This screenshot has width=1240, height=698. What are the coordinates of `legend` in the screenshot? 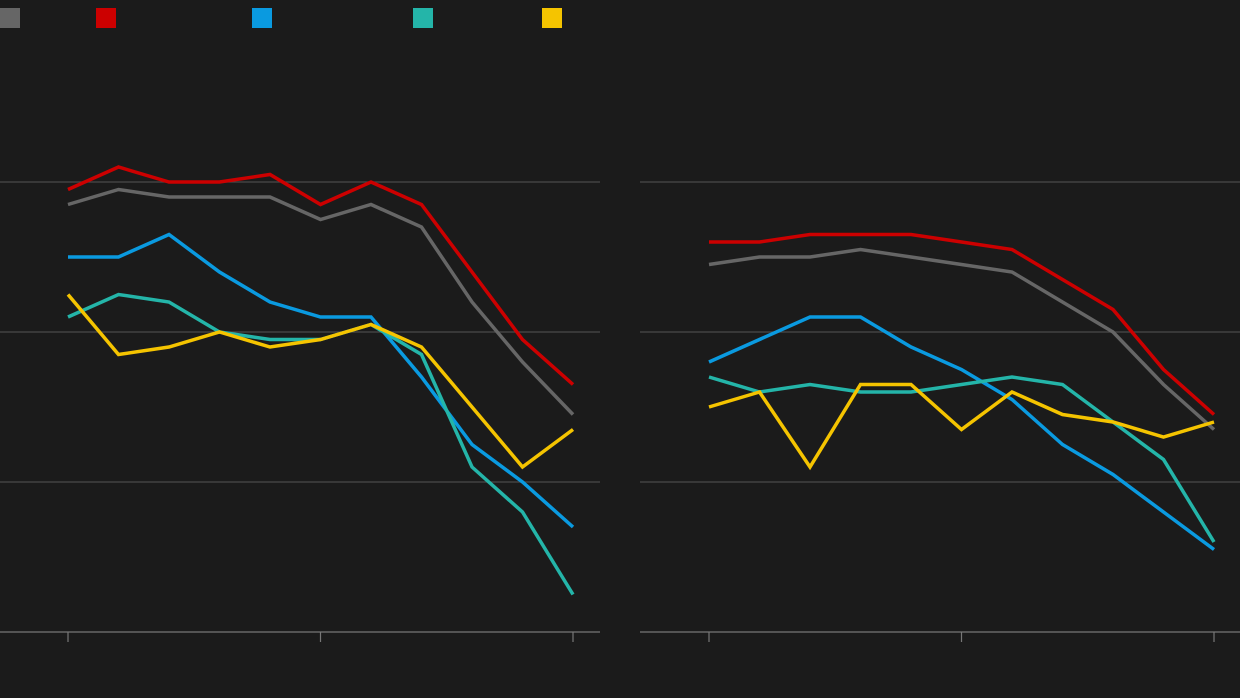 It's located at (281, 18).